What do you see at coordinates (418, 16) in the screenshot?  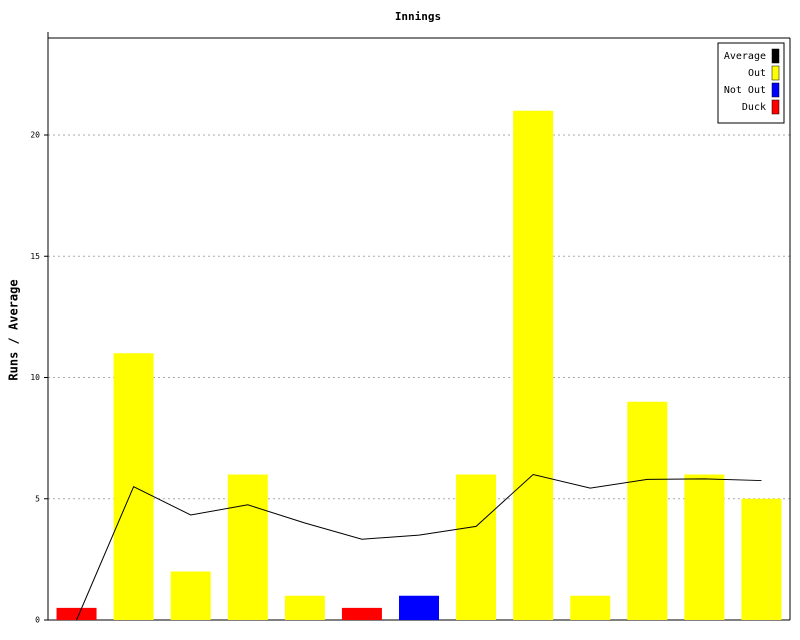 I see `chart-title: Innings` at bounding box center [418, 16].